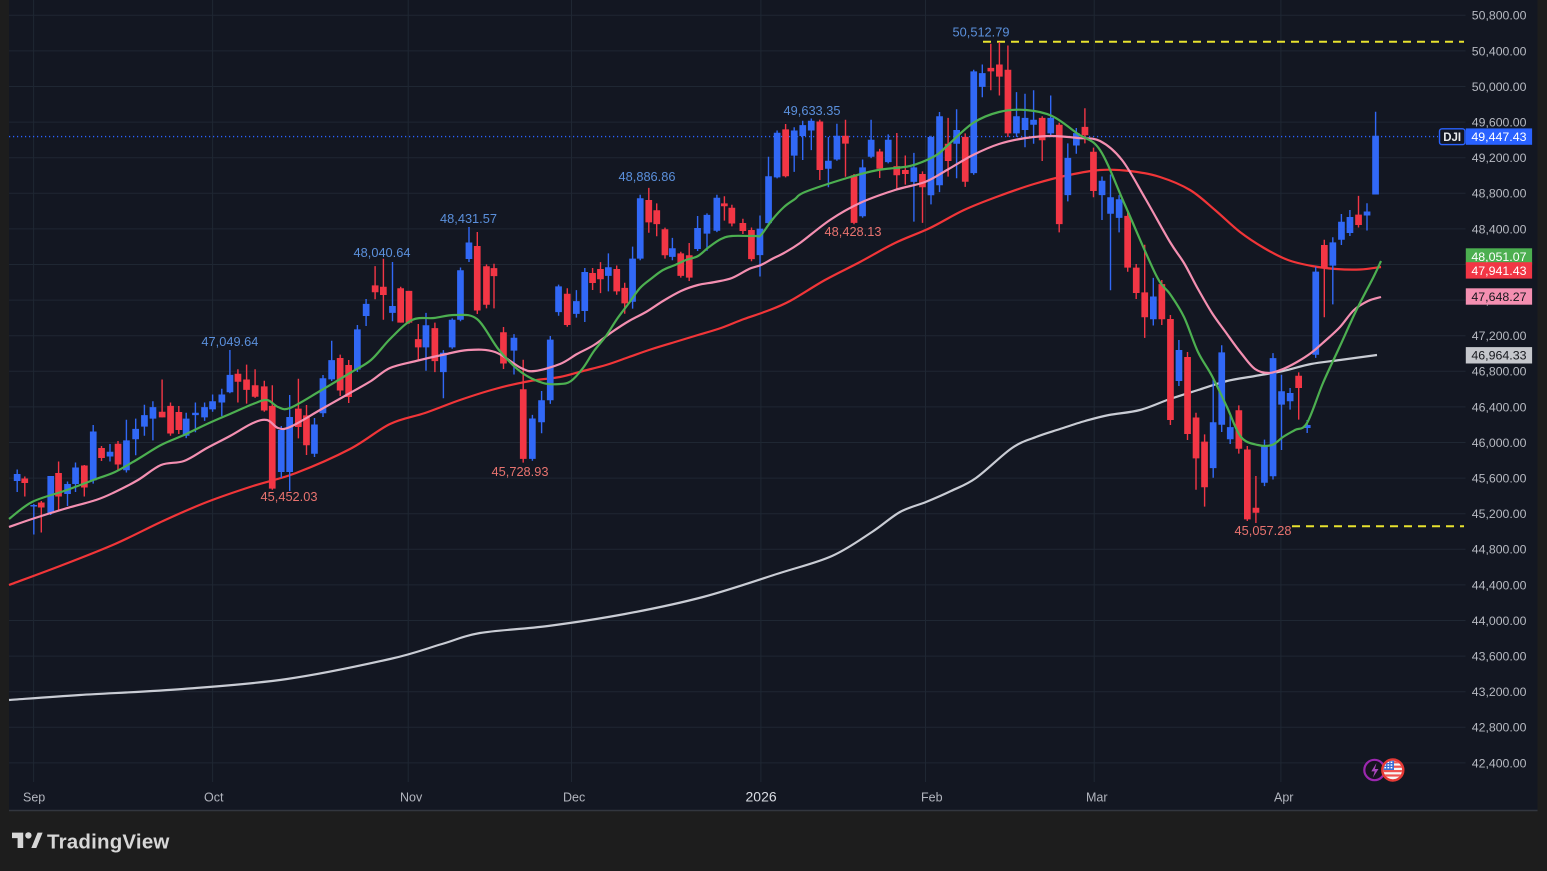  What do you see at coordinates (761, 797) in the screenshot?
I see `svg-text: 2026` at bounding box center [761, 797].